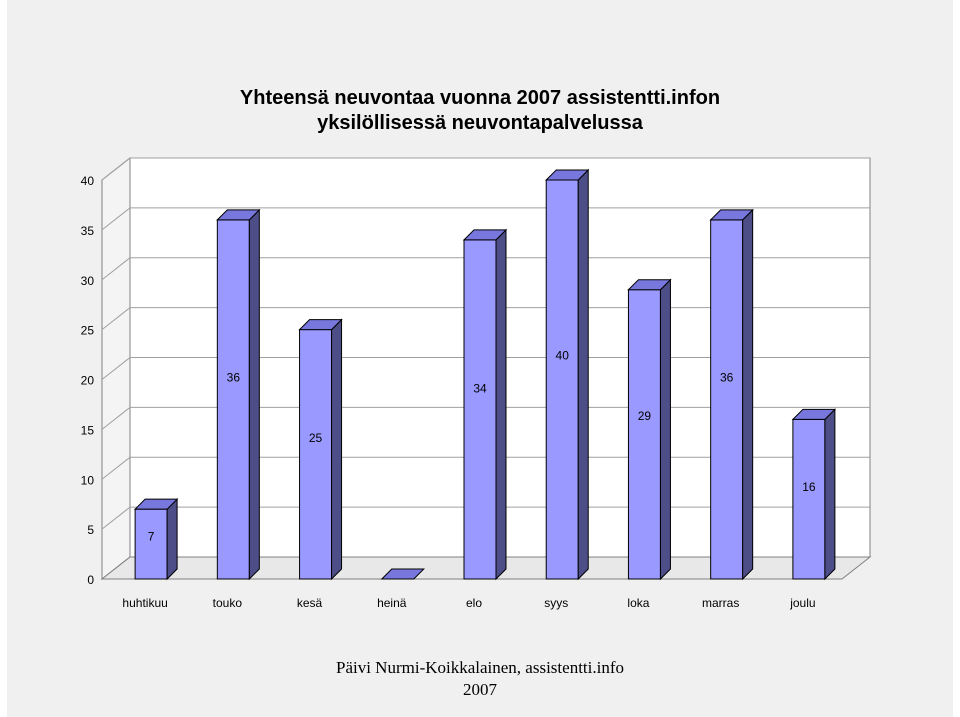 This screenshot has width=960, height=717. Describe the element at coordinates (480, 689) in the screenshot. I see `footer-year: 2007` at that location.